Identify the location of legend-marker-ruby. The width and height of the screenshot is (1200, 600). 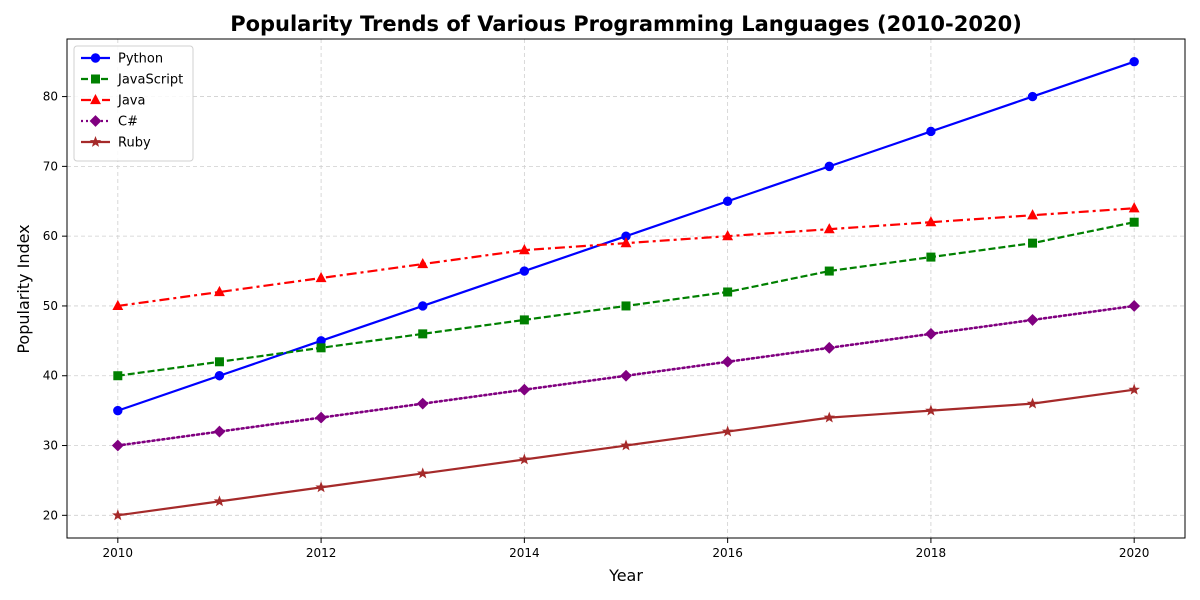
(95, 141).